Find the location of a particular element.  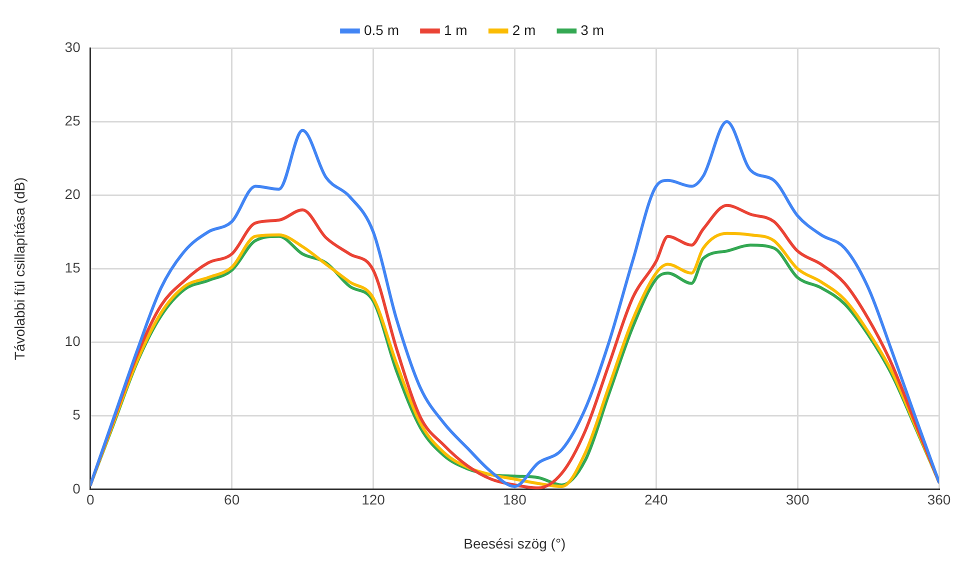

x-tick-label: 240 is located at coordinates (656, 500).